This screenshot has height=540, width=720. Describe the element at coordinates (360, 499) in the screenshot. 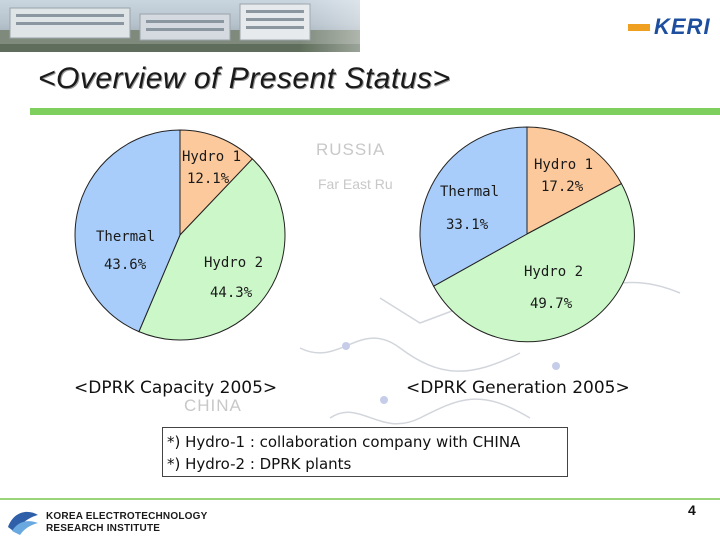

I see `footer-rule` at that location.